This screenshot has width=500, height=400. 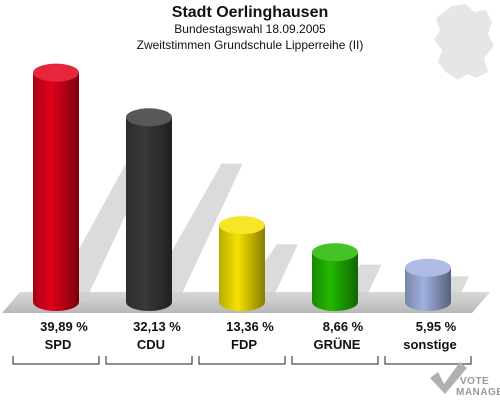 I want to click on value-label: 13,36 %, so click(x=250, y=326).